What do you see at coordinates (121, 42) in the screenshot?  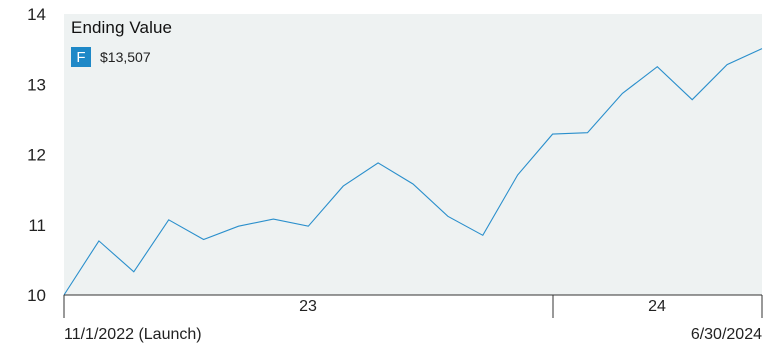 I see `legend: Ending Value F $13,507` at bounding box center [121, 42].